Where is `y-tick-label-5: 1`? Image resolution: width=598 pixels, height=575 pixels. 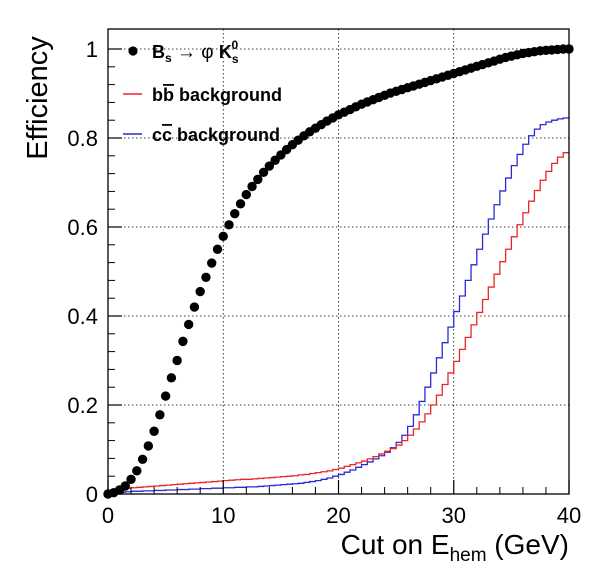 y-tick-label-5: 1 is located at coordinates (92, 49).